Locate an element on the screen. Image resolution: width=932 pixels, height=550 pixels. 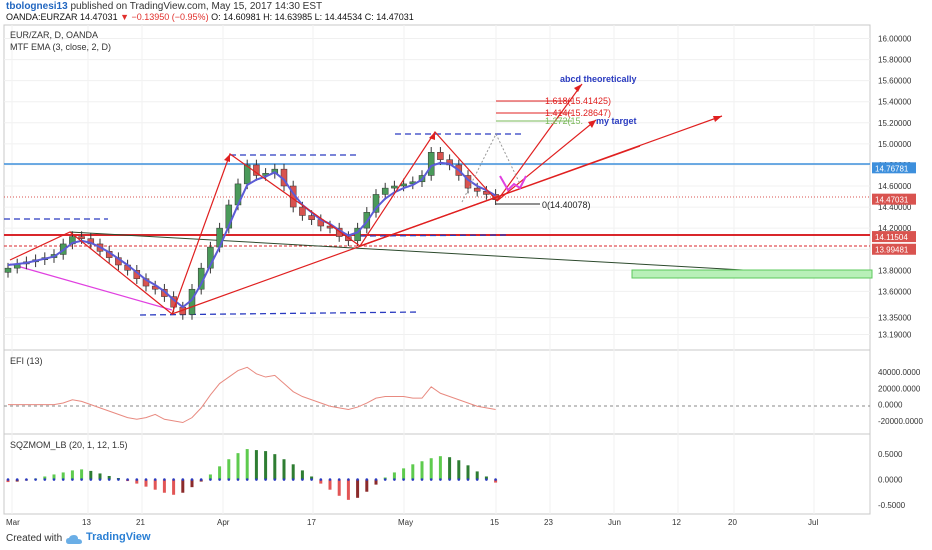
pattern-magenta is located at coordinates (513, 183).